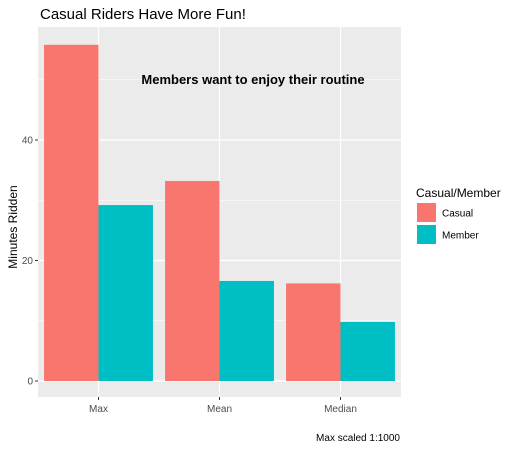 Image resolution: width=514 pixels, height=451 pixels. What do you see at coordinates (71, 213) in the screenshot?
I see `bar-casual-max` at bounding box center [71, 213].